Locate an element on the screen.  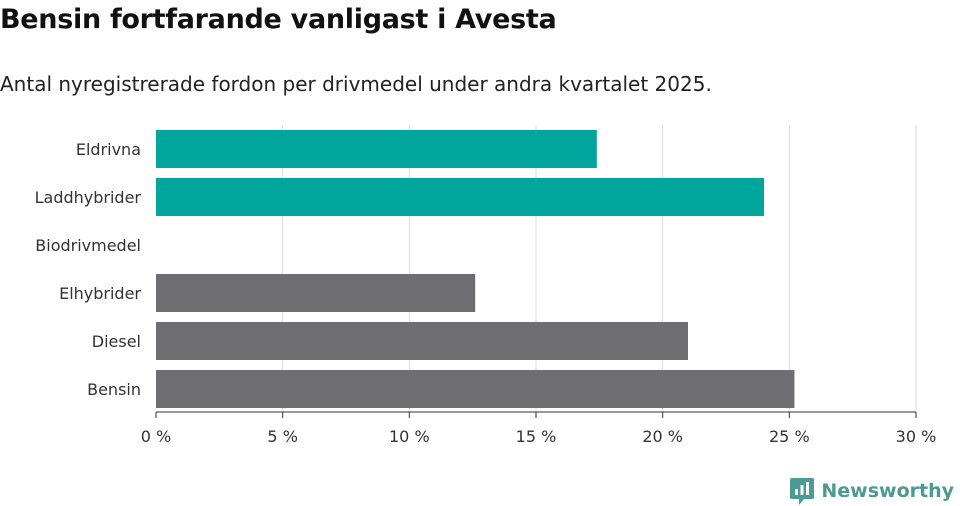
x-tick-label: 10 % is located at coordinates (409, 436).